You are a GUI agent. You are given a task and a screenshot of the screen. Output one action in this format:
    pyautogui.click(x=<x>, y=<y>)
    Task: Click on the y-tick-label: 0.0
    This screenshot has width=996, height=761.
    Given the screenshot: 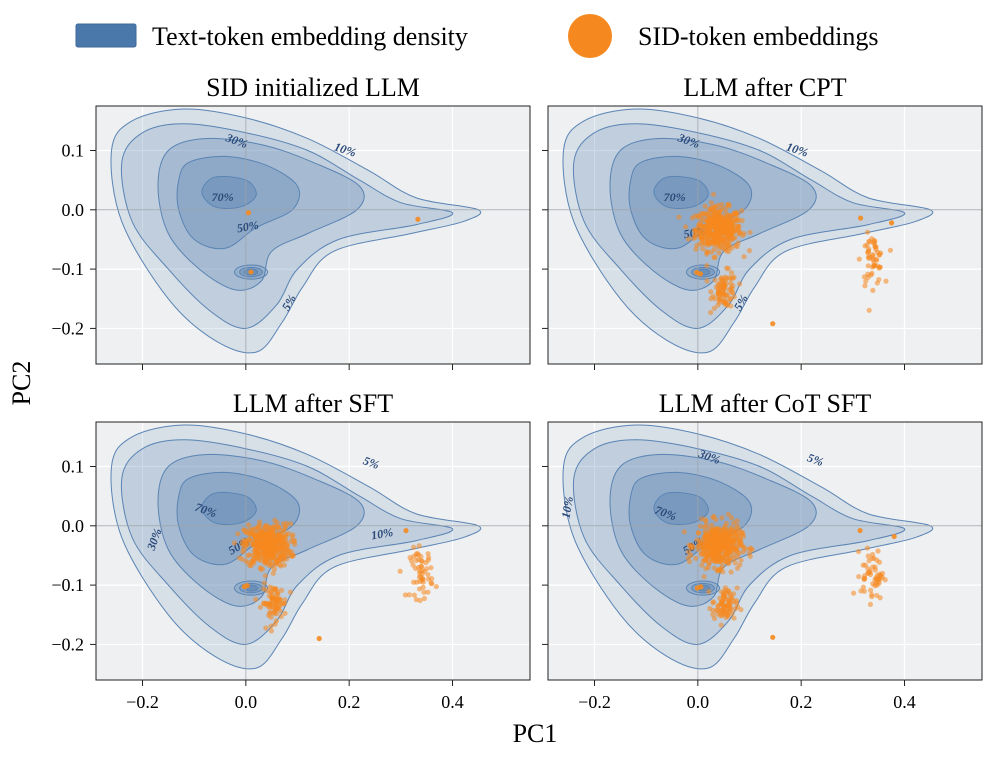 What is the action you would take?
    pyautogui.click(x=73, y=210)
    